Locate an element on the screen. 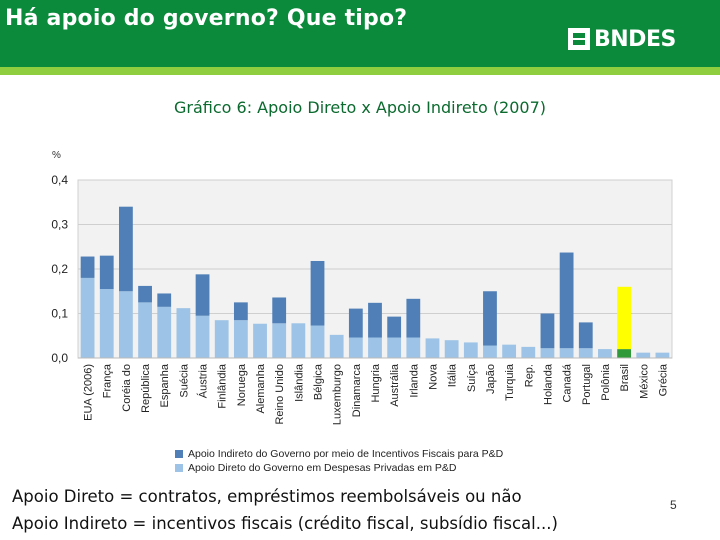 The image size is (720, 540). y-tick-label: 0,0 is located at coordinates (59, 358).